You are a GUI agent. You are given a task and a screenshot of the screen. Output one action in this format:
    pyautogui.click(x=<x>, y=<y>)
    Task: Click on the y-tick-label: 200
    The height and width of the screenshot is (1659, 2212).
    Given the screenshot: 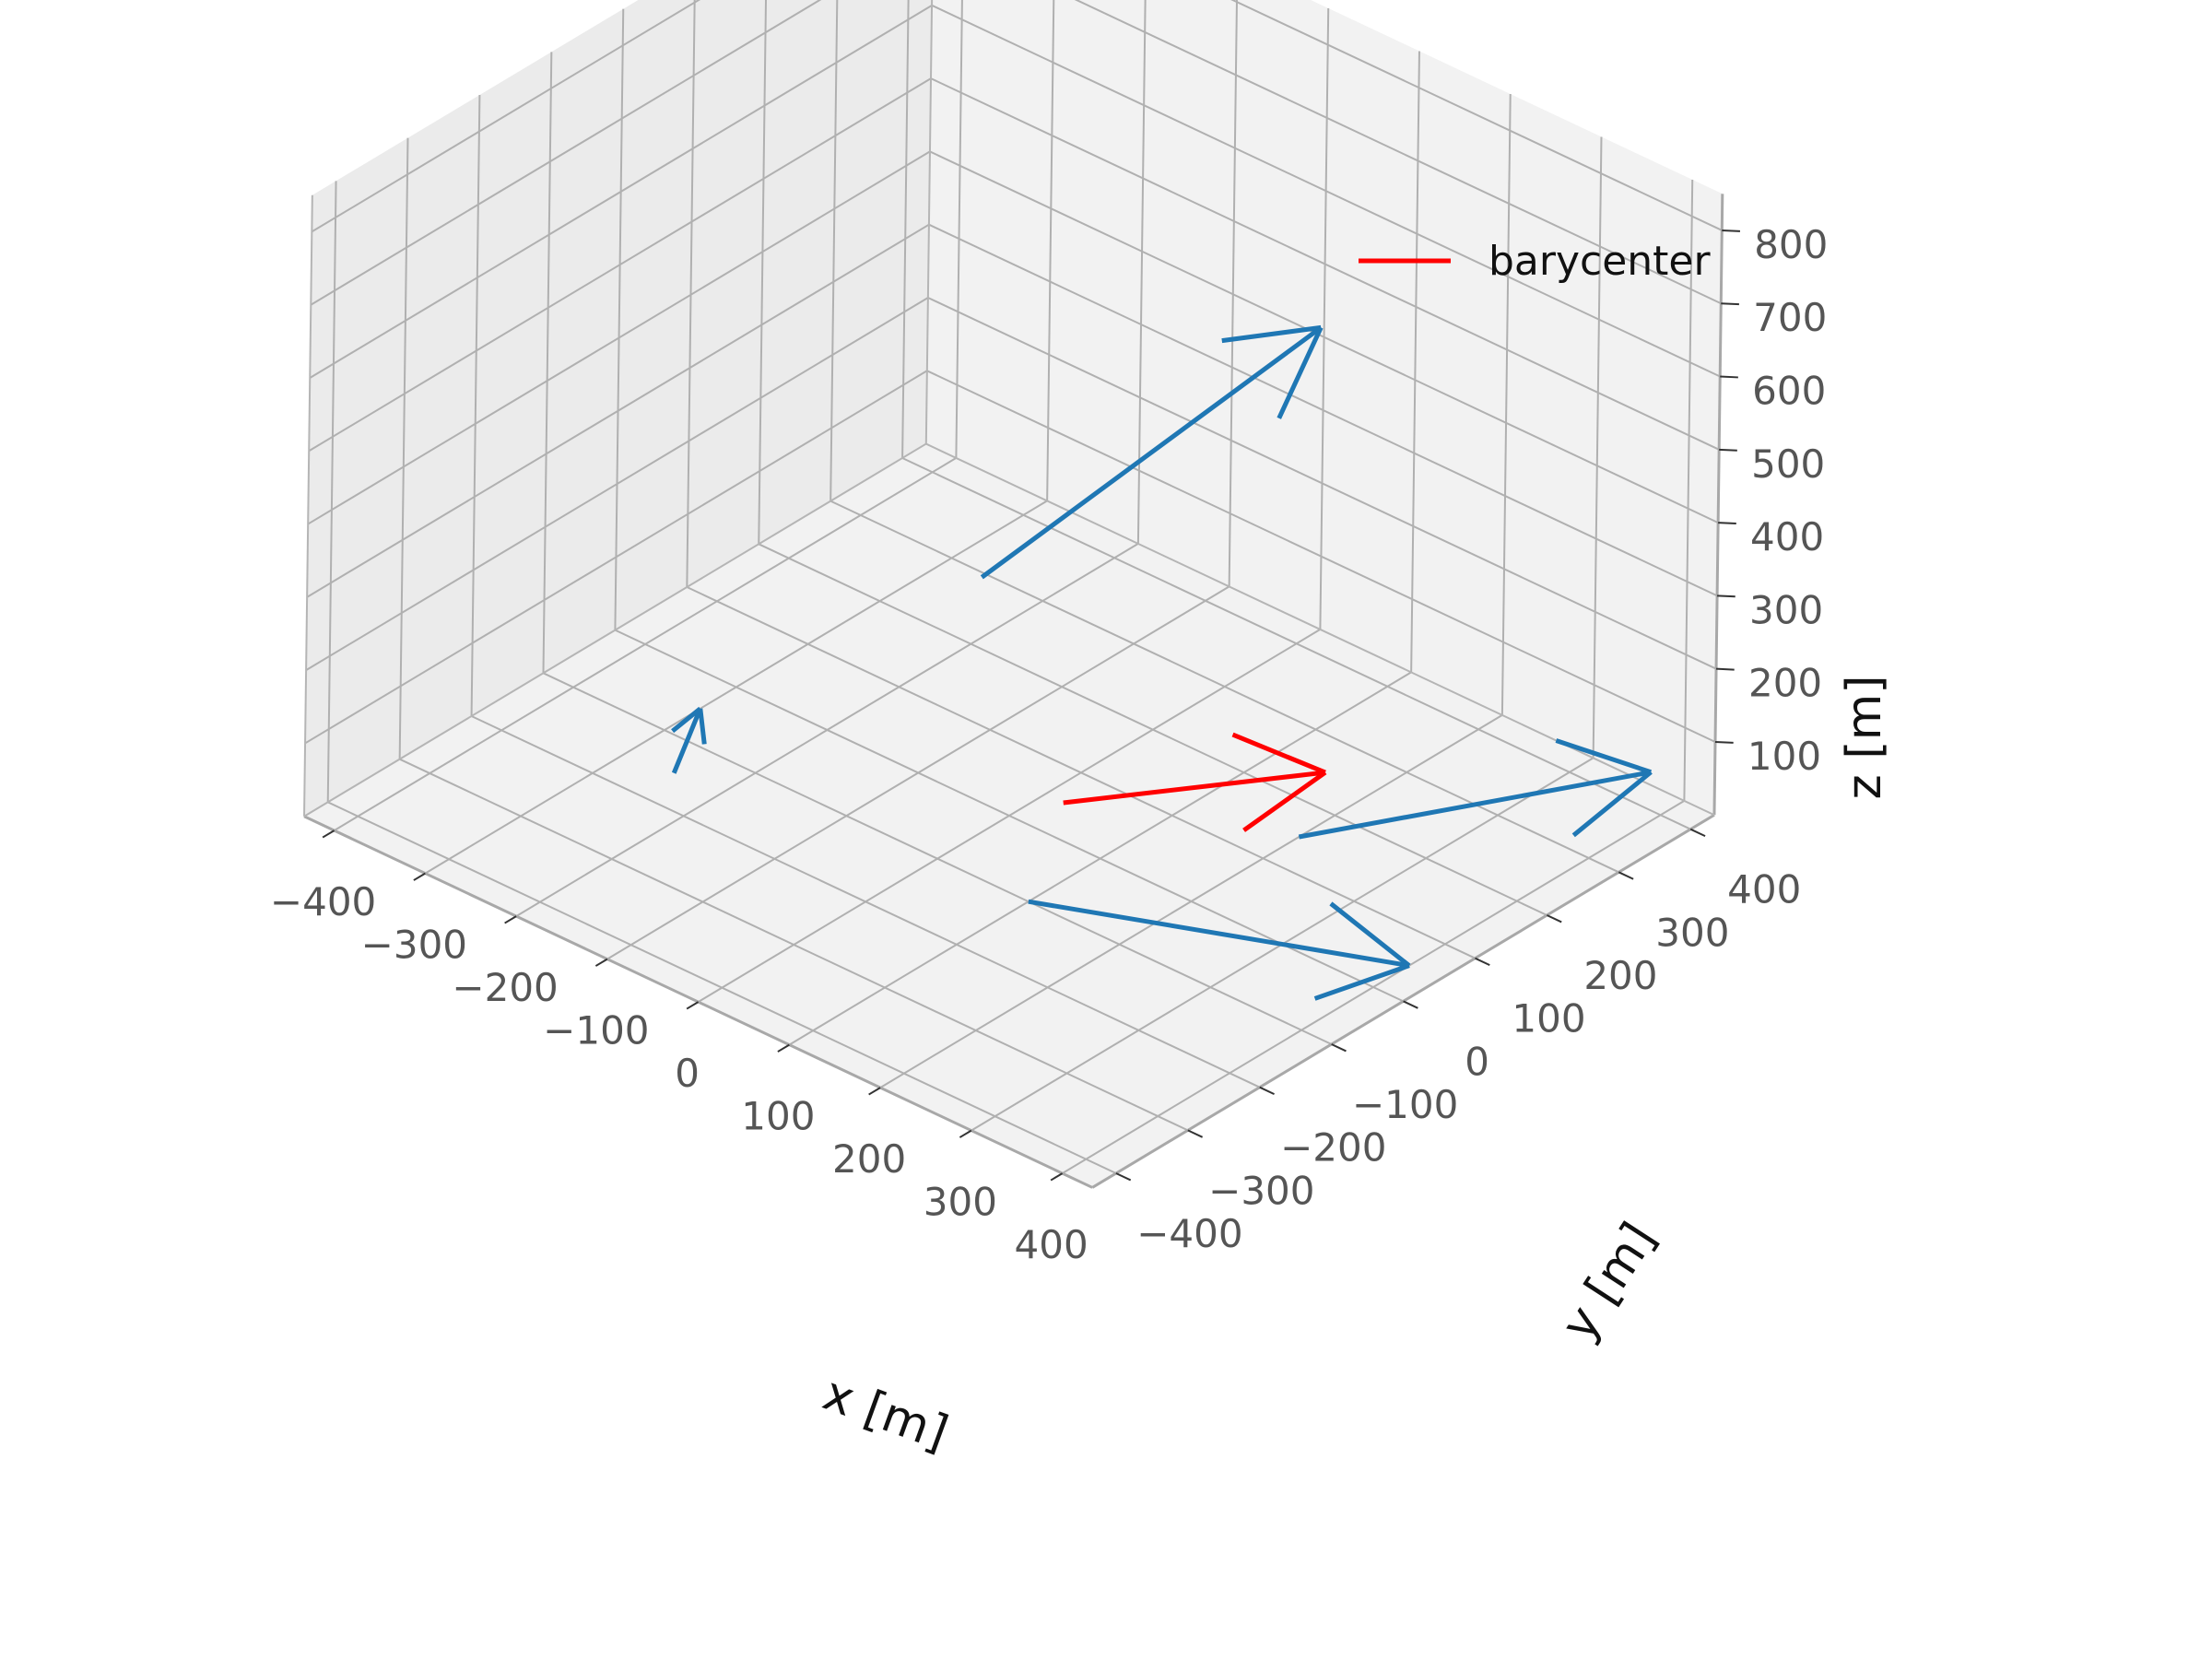 What is the action you would take?
    pyautogui.click(x=1620, y=975)
    